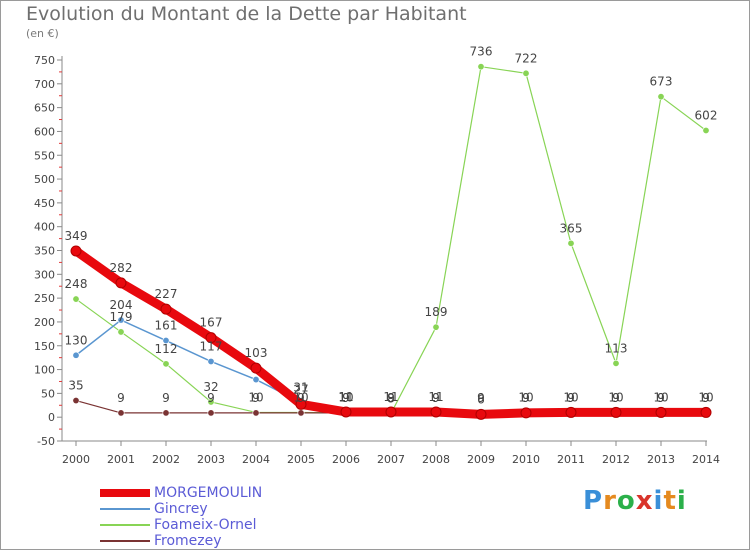  I want to click on x-tick-label: 2001, so click(121, 459).